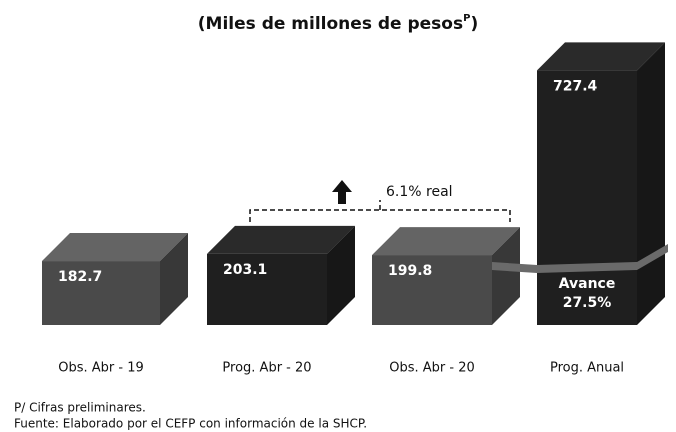 This screenshot has height=432, width=676. What do you see at coordinates (474, 24) in the screenshot?
I see `title-end: )` at bounding box center [474, 24].